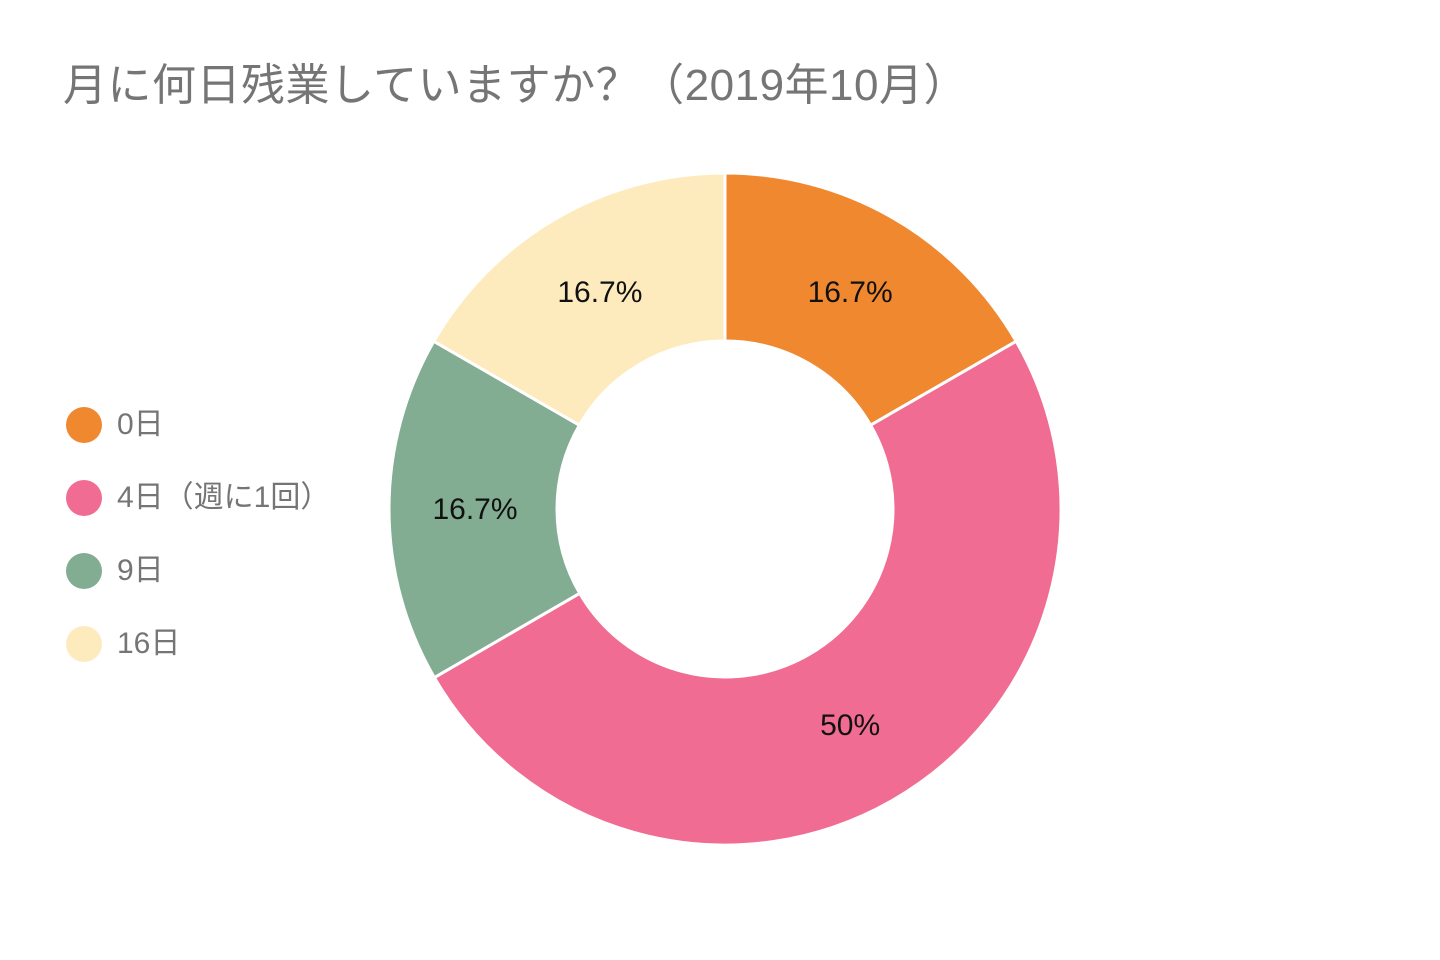 The image size is (1440, 960). I want to click on legend-item: 4日（週に1回）, so click(198, 498).